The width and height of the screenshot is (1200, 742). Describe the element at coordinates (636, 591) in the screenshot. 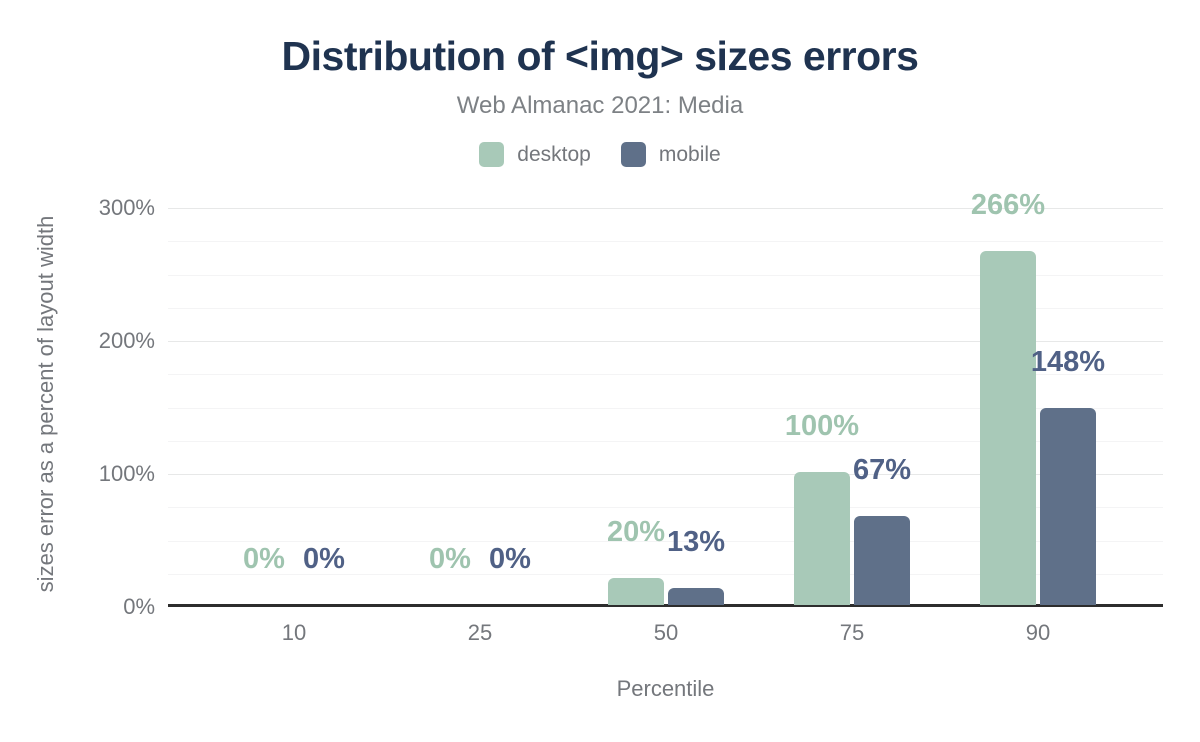

I see `bar-desktop-p50` at that location.